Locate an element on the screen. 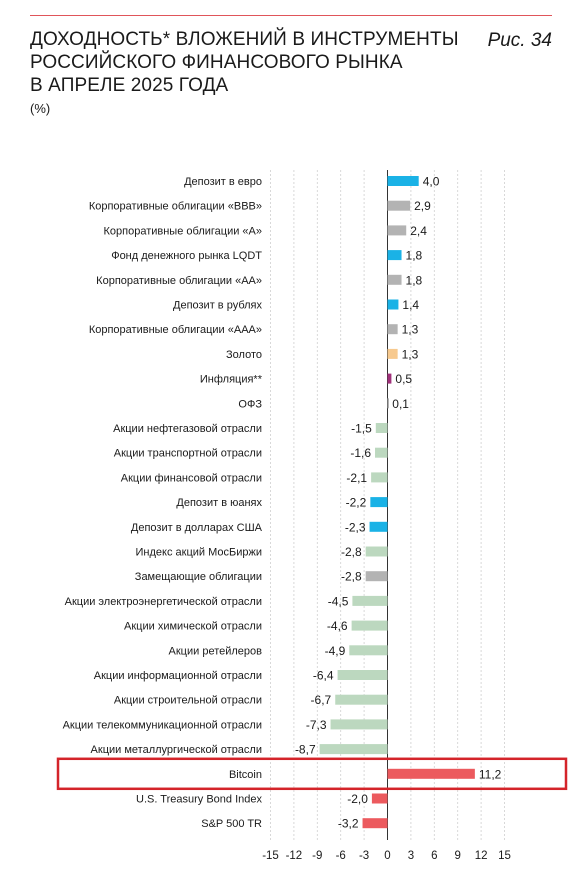 The image size is (572, 879). category-label: Акции нефтегазовой отрасли is located at coordinates (187, 429).